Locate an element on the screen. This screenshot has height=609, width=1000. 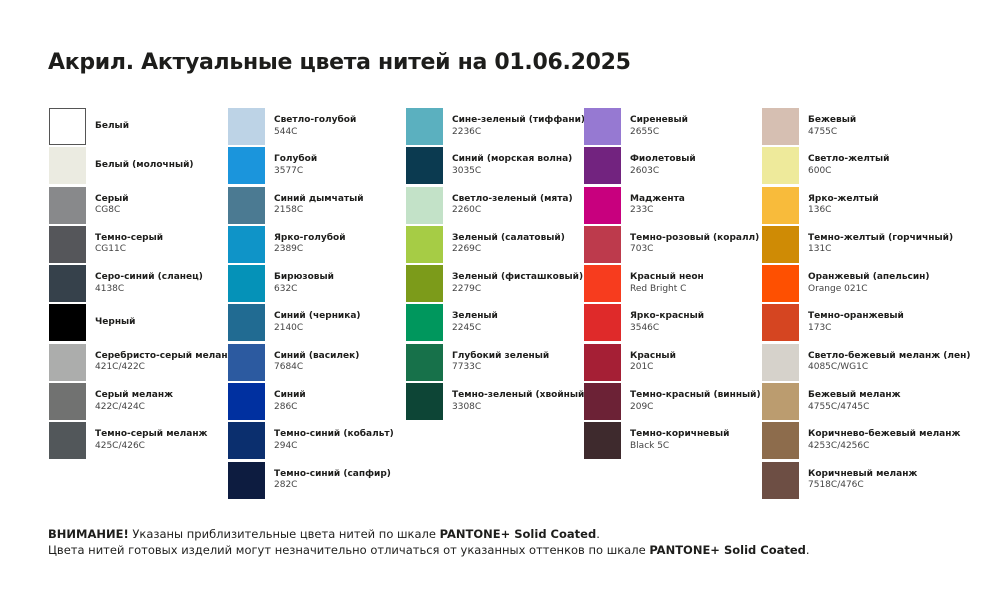
color-item: Глубокий зеленый 7733C is located at coordinates (495, 363).